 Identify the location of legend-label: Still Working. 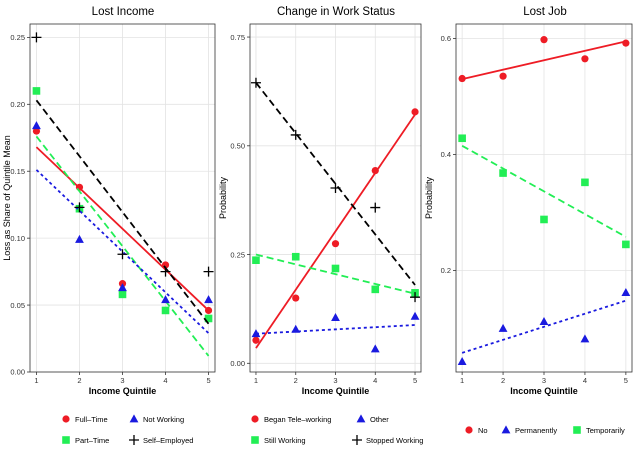
(285, 440).